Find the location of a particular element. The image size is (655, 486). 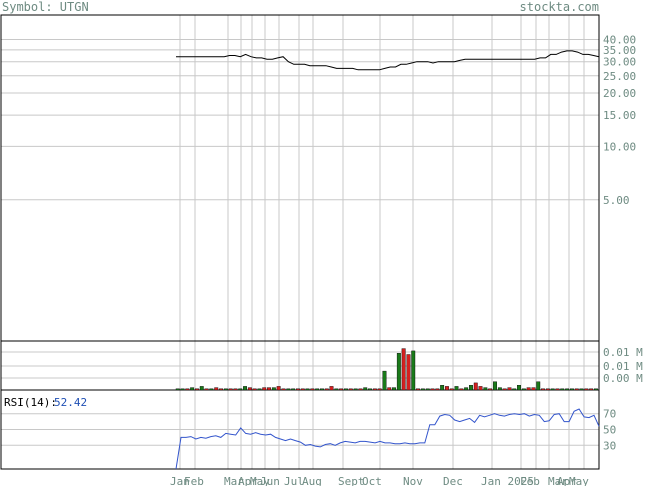

price-tick-label: 25.00 is located at coordinates (619, 76).